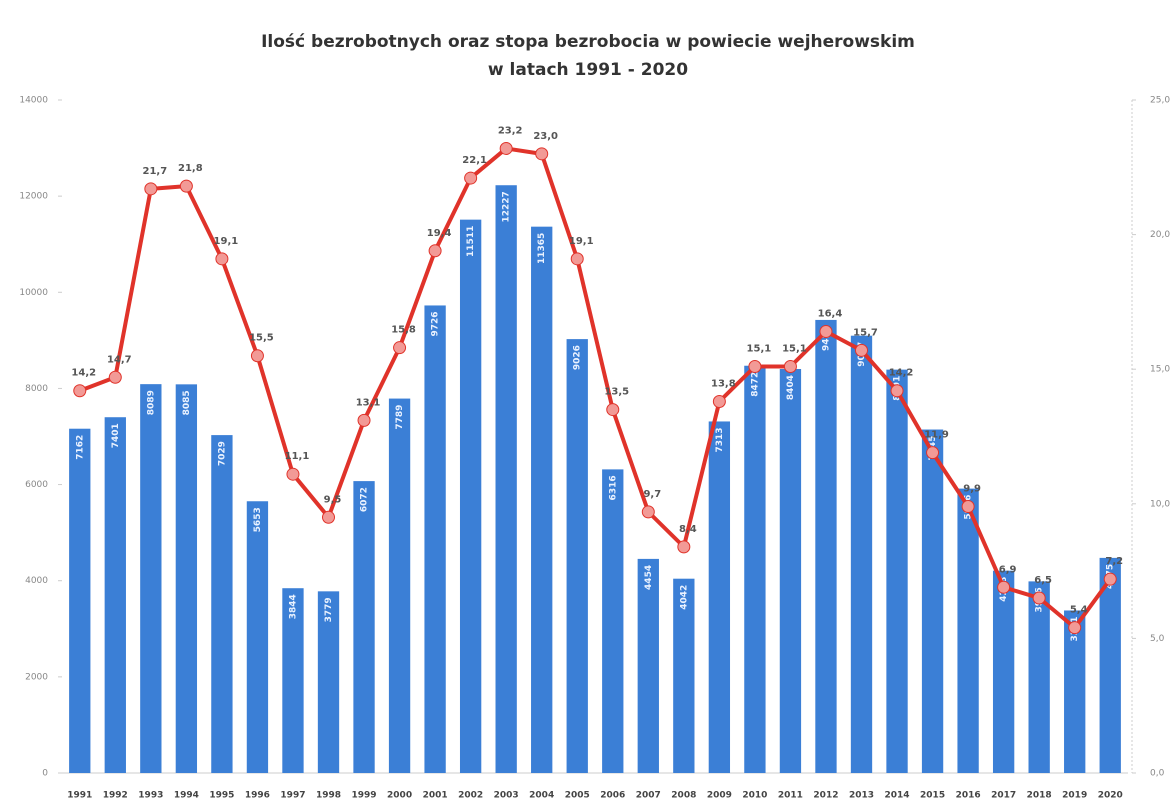  Describe the element at coordinates (154, 171) in the screenshot. I see `rate-label: 21,7` at that location.